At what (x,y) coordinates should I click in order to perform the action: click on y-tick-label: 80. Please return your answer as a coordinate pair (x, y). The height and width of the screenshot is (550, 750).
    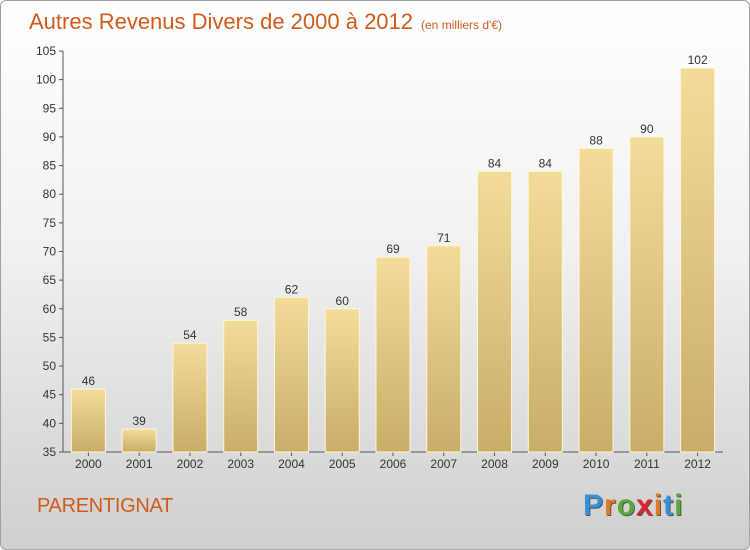
    Looking at the image, I should click on (50, 194).